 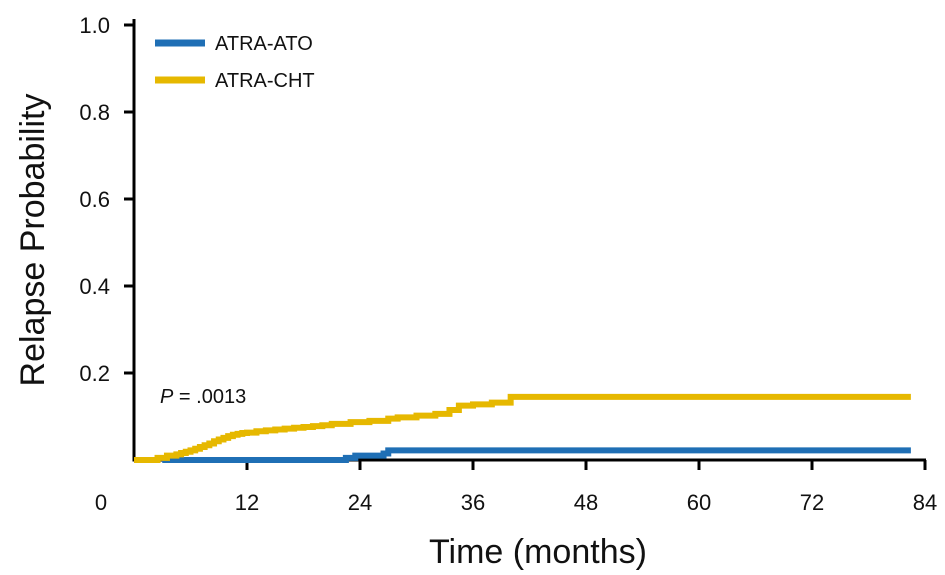 I want to click on x-tick-label: 48, so click(x=586, y=502).